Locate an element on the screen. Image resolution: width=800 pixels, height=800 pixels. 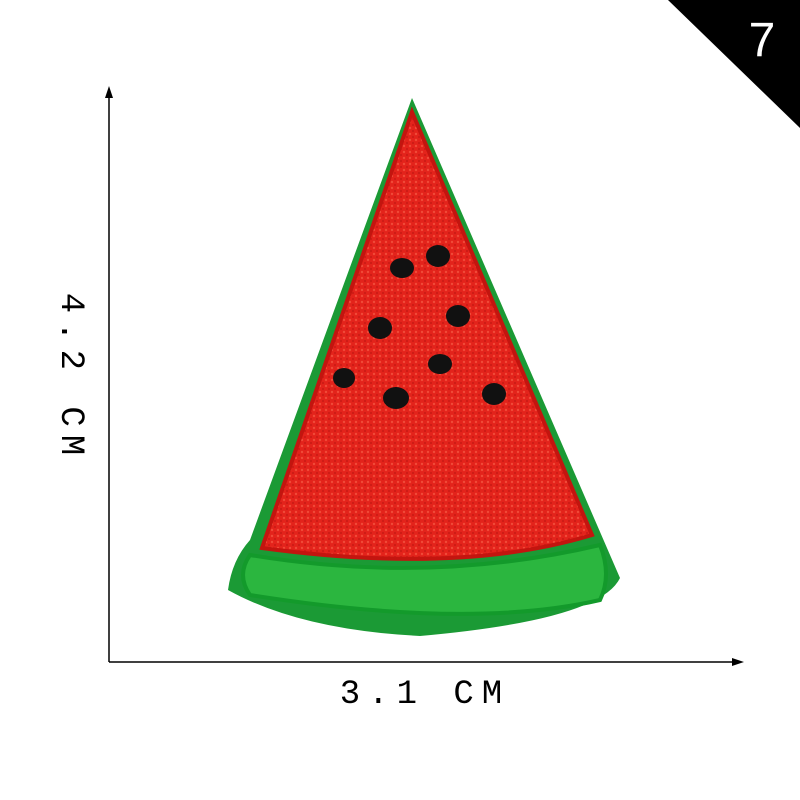
width-label: 3.1 CM is located at coordinates (425, 695).